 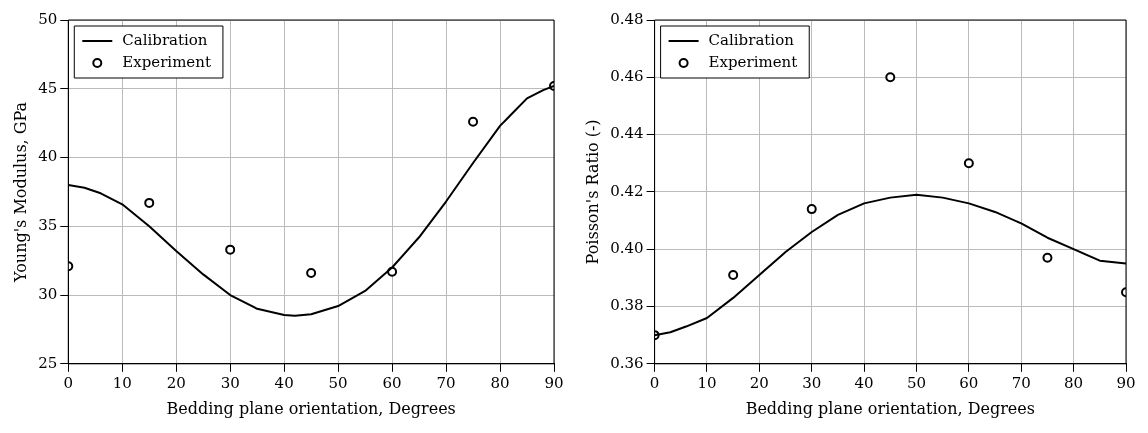 What do you see at coordinates (48, 293) in the screenshot?
I see `y-tick-label: 30` at bounding box center [48, 293].